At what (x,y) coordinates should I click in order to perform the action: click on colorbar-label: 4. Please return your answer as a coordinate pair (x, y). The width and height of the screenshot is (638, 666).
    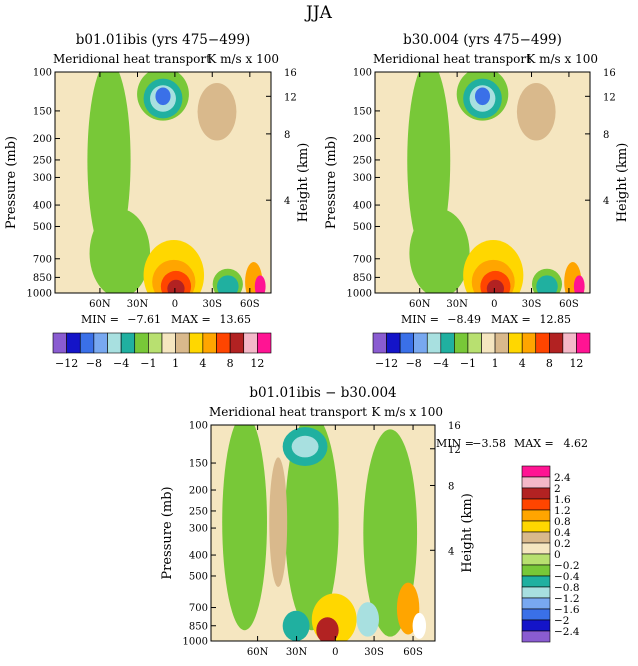
    Looking at the image, I should click on (522, 363).